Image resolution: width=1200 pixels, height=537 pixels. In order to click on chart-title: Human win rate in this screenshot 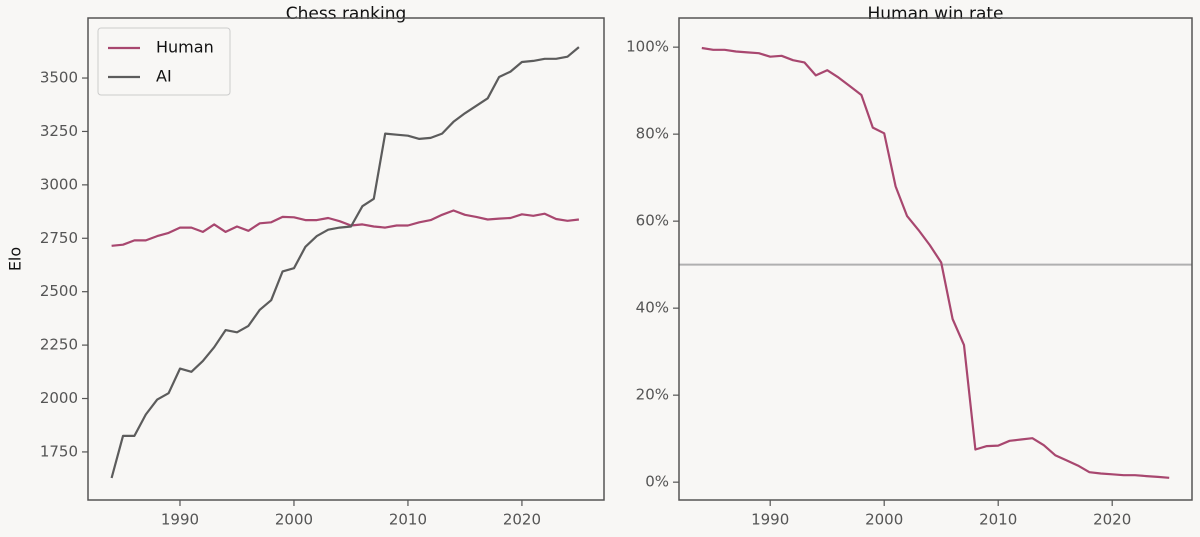, I will do `click(935, 14)`.